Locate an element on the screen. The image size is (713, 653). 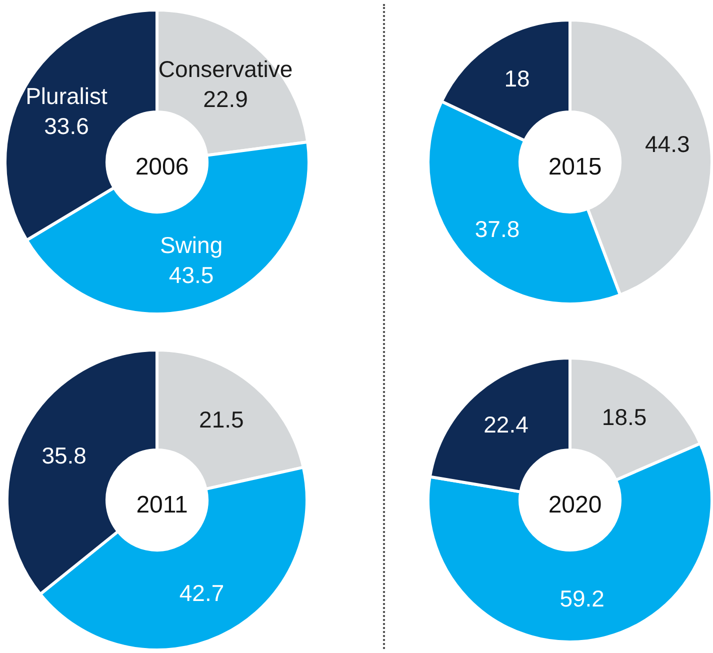
slice-label: Conservative is located at coordinates (225, 69).